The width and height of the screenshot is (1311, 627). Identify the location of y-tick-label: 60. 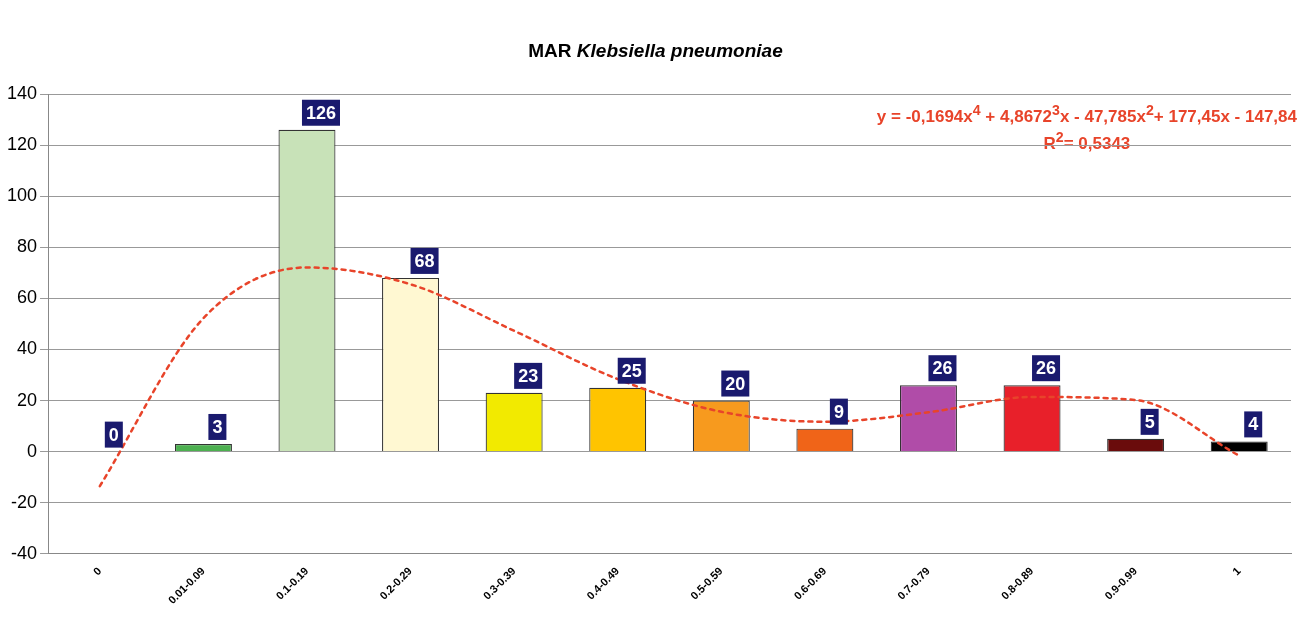
(27, 297).